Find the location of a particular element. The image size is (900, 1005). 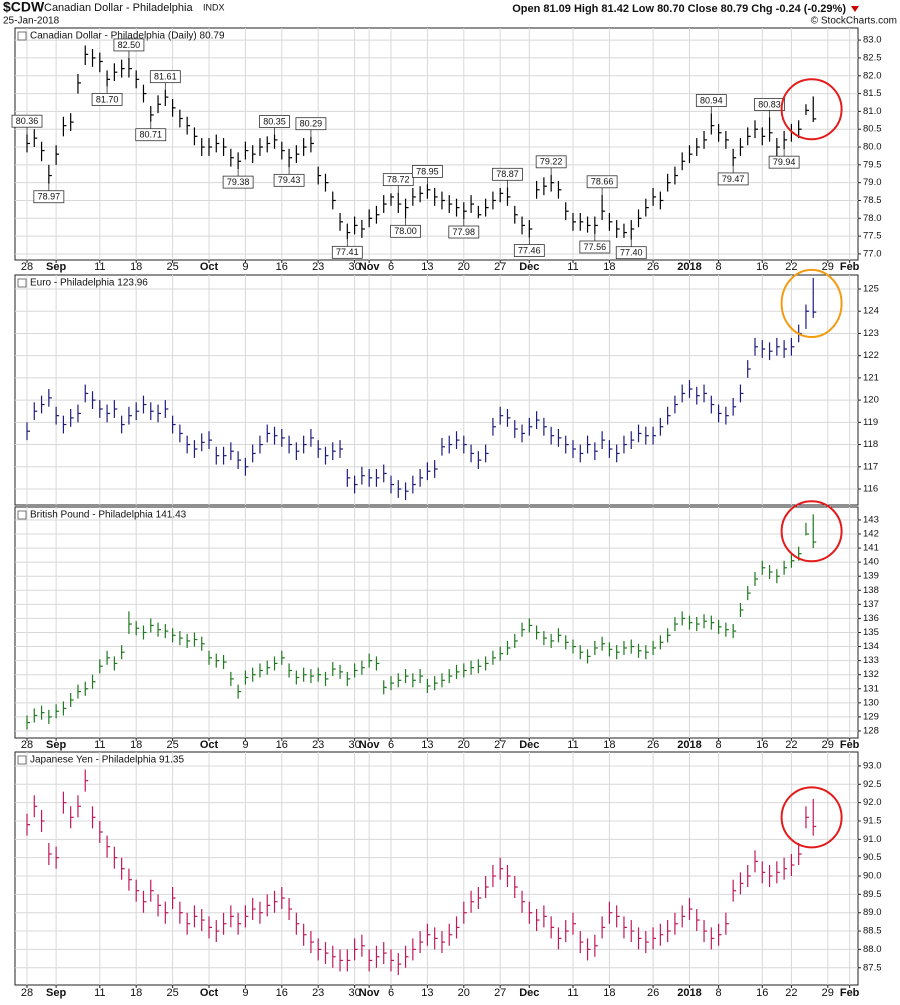

y-tick-label: 89.0 is located at coordinates (872, 912).